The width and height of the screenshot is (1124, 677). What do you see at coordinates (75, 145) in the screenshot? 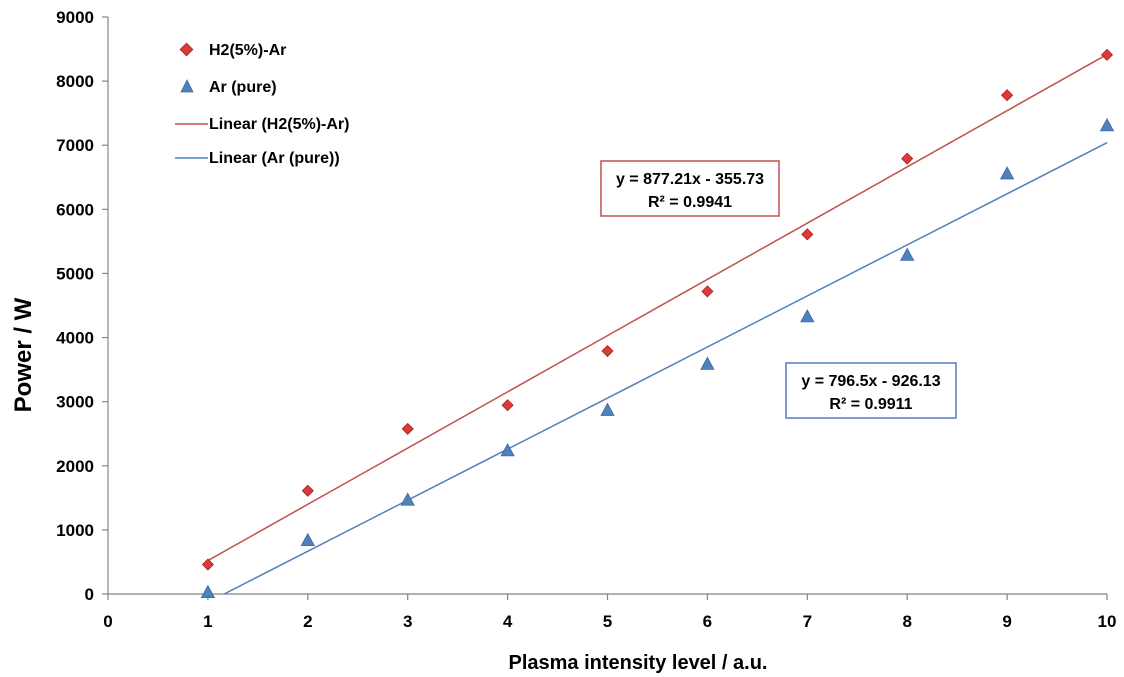
I see `y-tick-label: 7000` at bounding box center [75, 145].